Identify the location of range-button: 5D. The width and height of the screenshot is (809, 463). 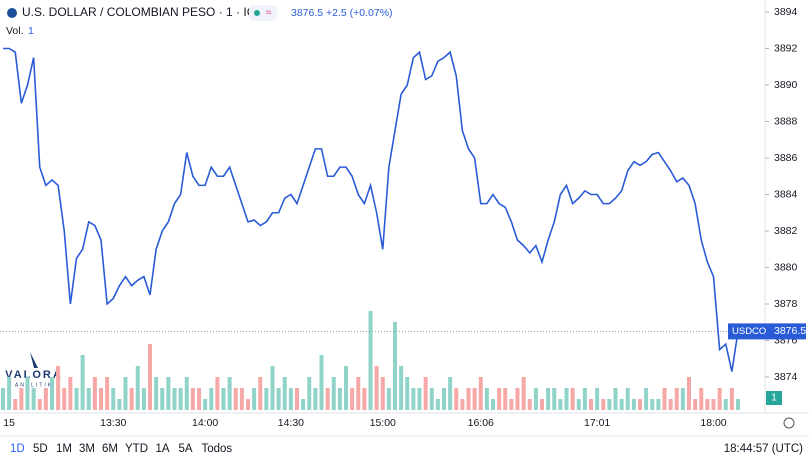
(40, 449).